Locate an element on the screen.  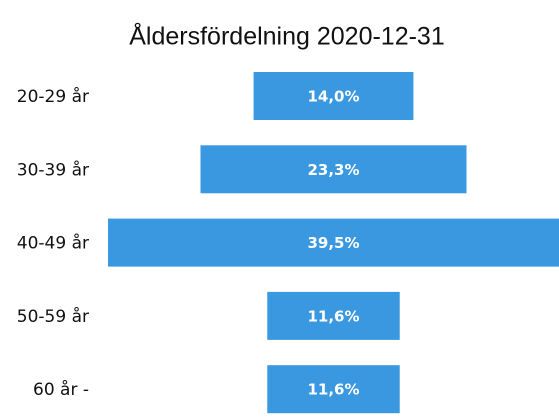
value-label: 23,3% is located at coordinates (333, 170).